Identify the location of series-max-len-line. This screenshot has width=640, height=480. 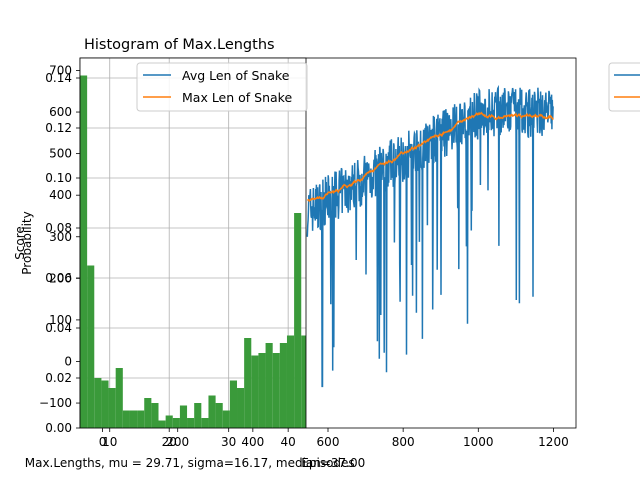
(430, 157).